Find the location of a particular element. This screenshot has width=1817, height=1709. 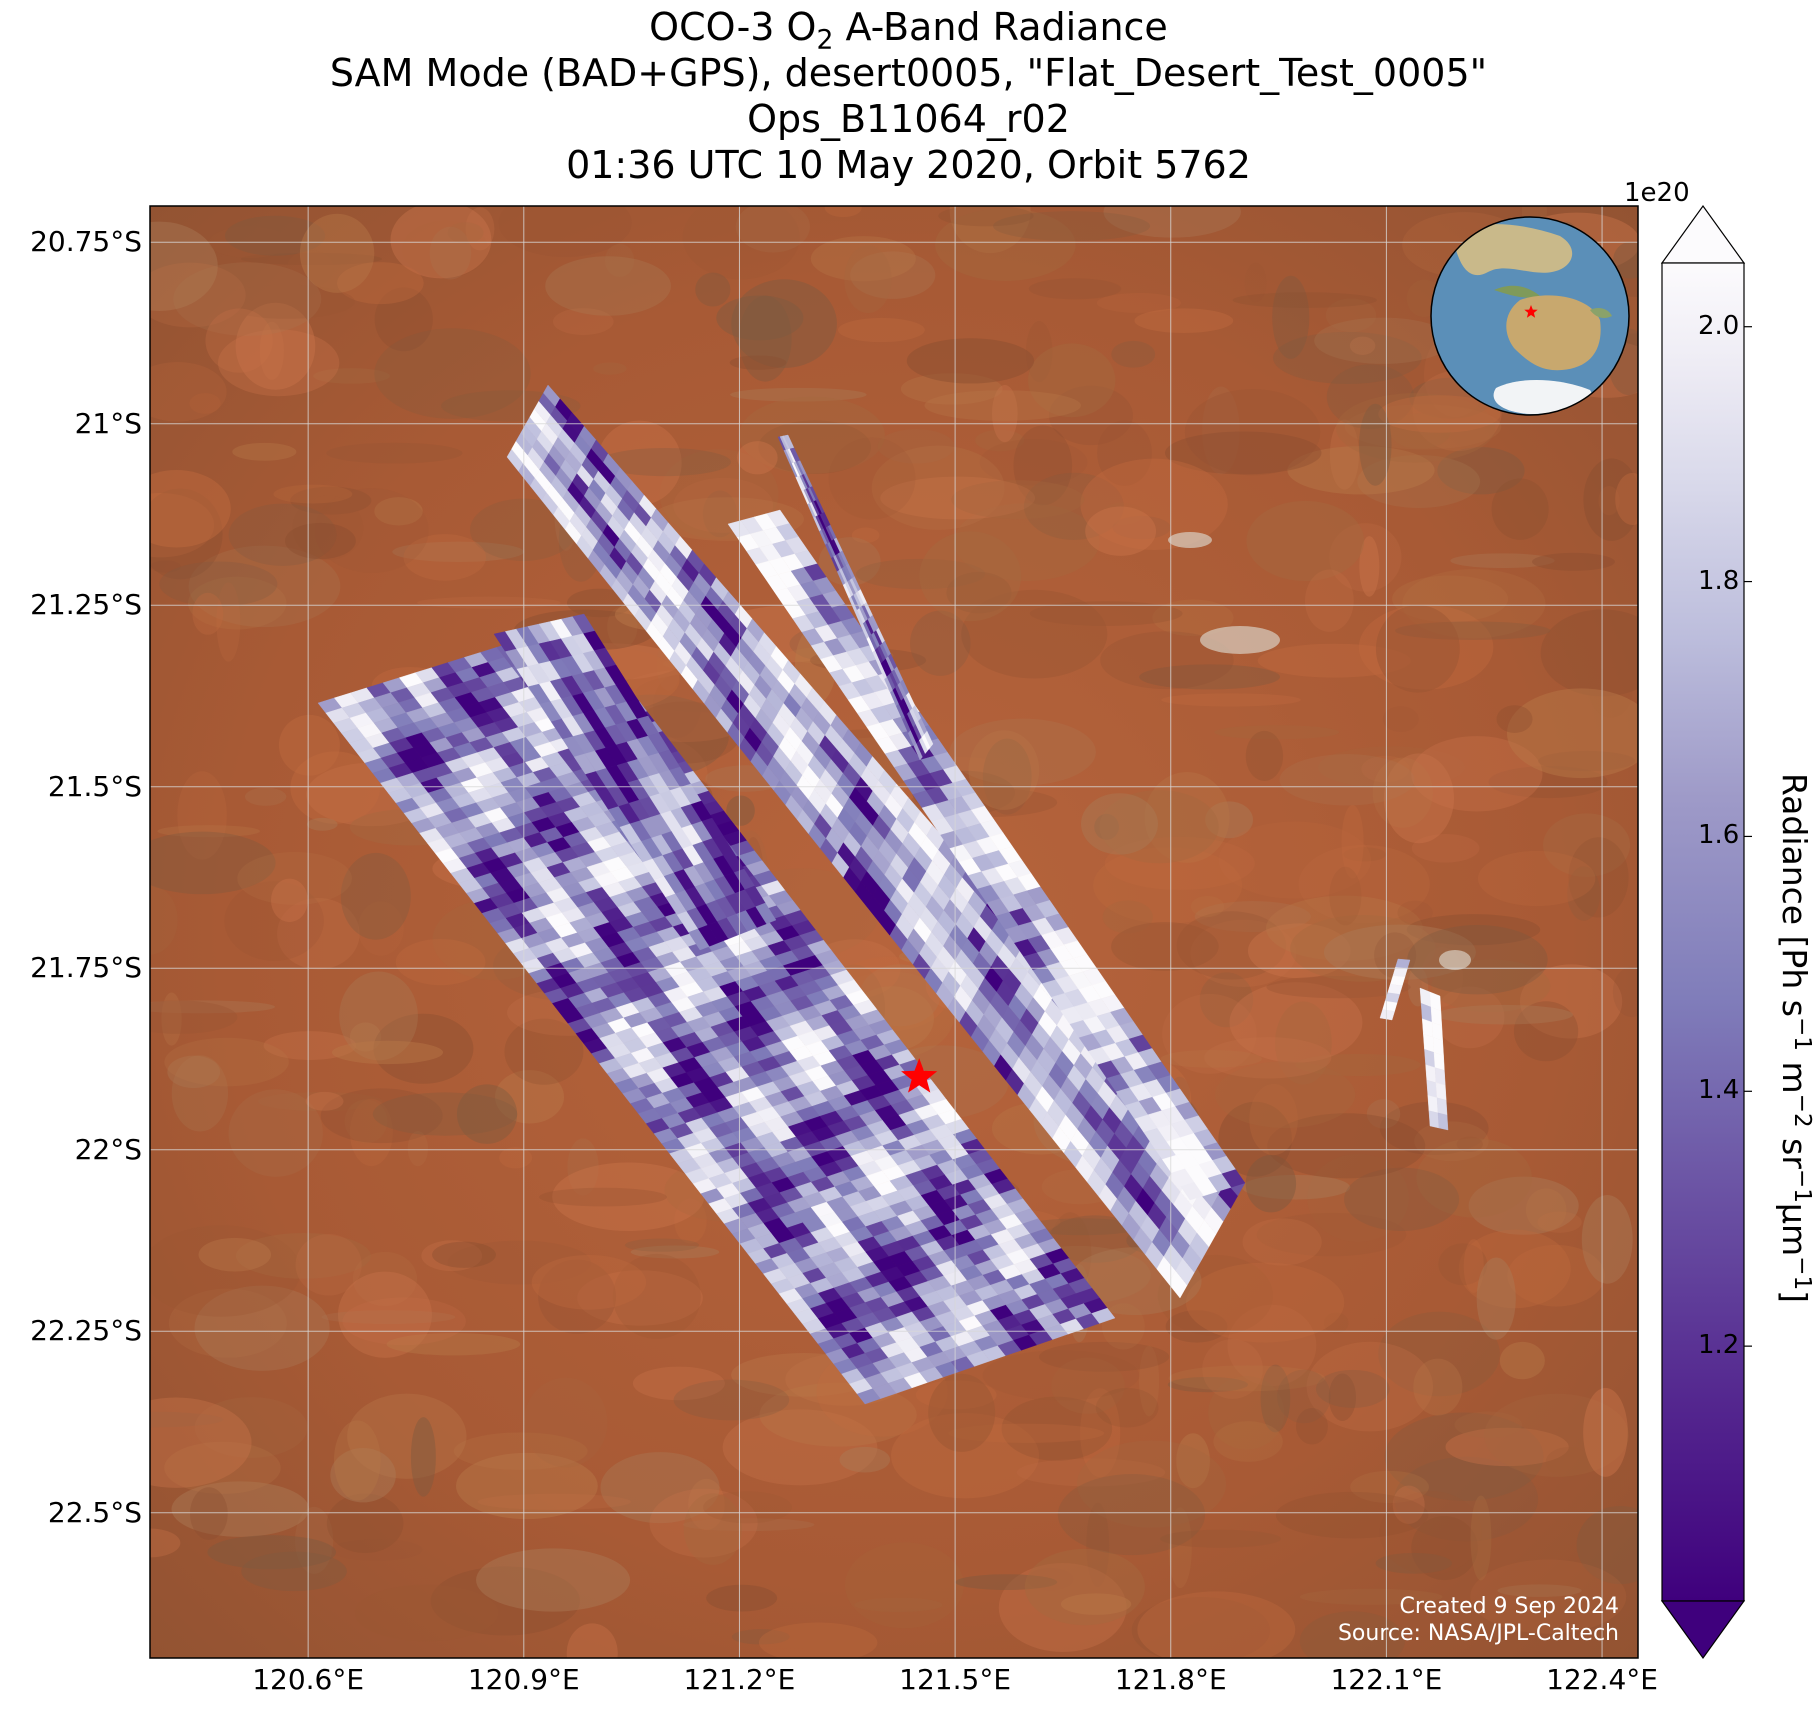

title-line-1: OCO-3 O2 A-Band Radiance is located at coordinates (908, 34).